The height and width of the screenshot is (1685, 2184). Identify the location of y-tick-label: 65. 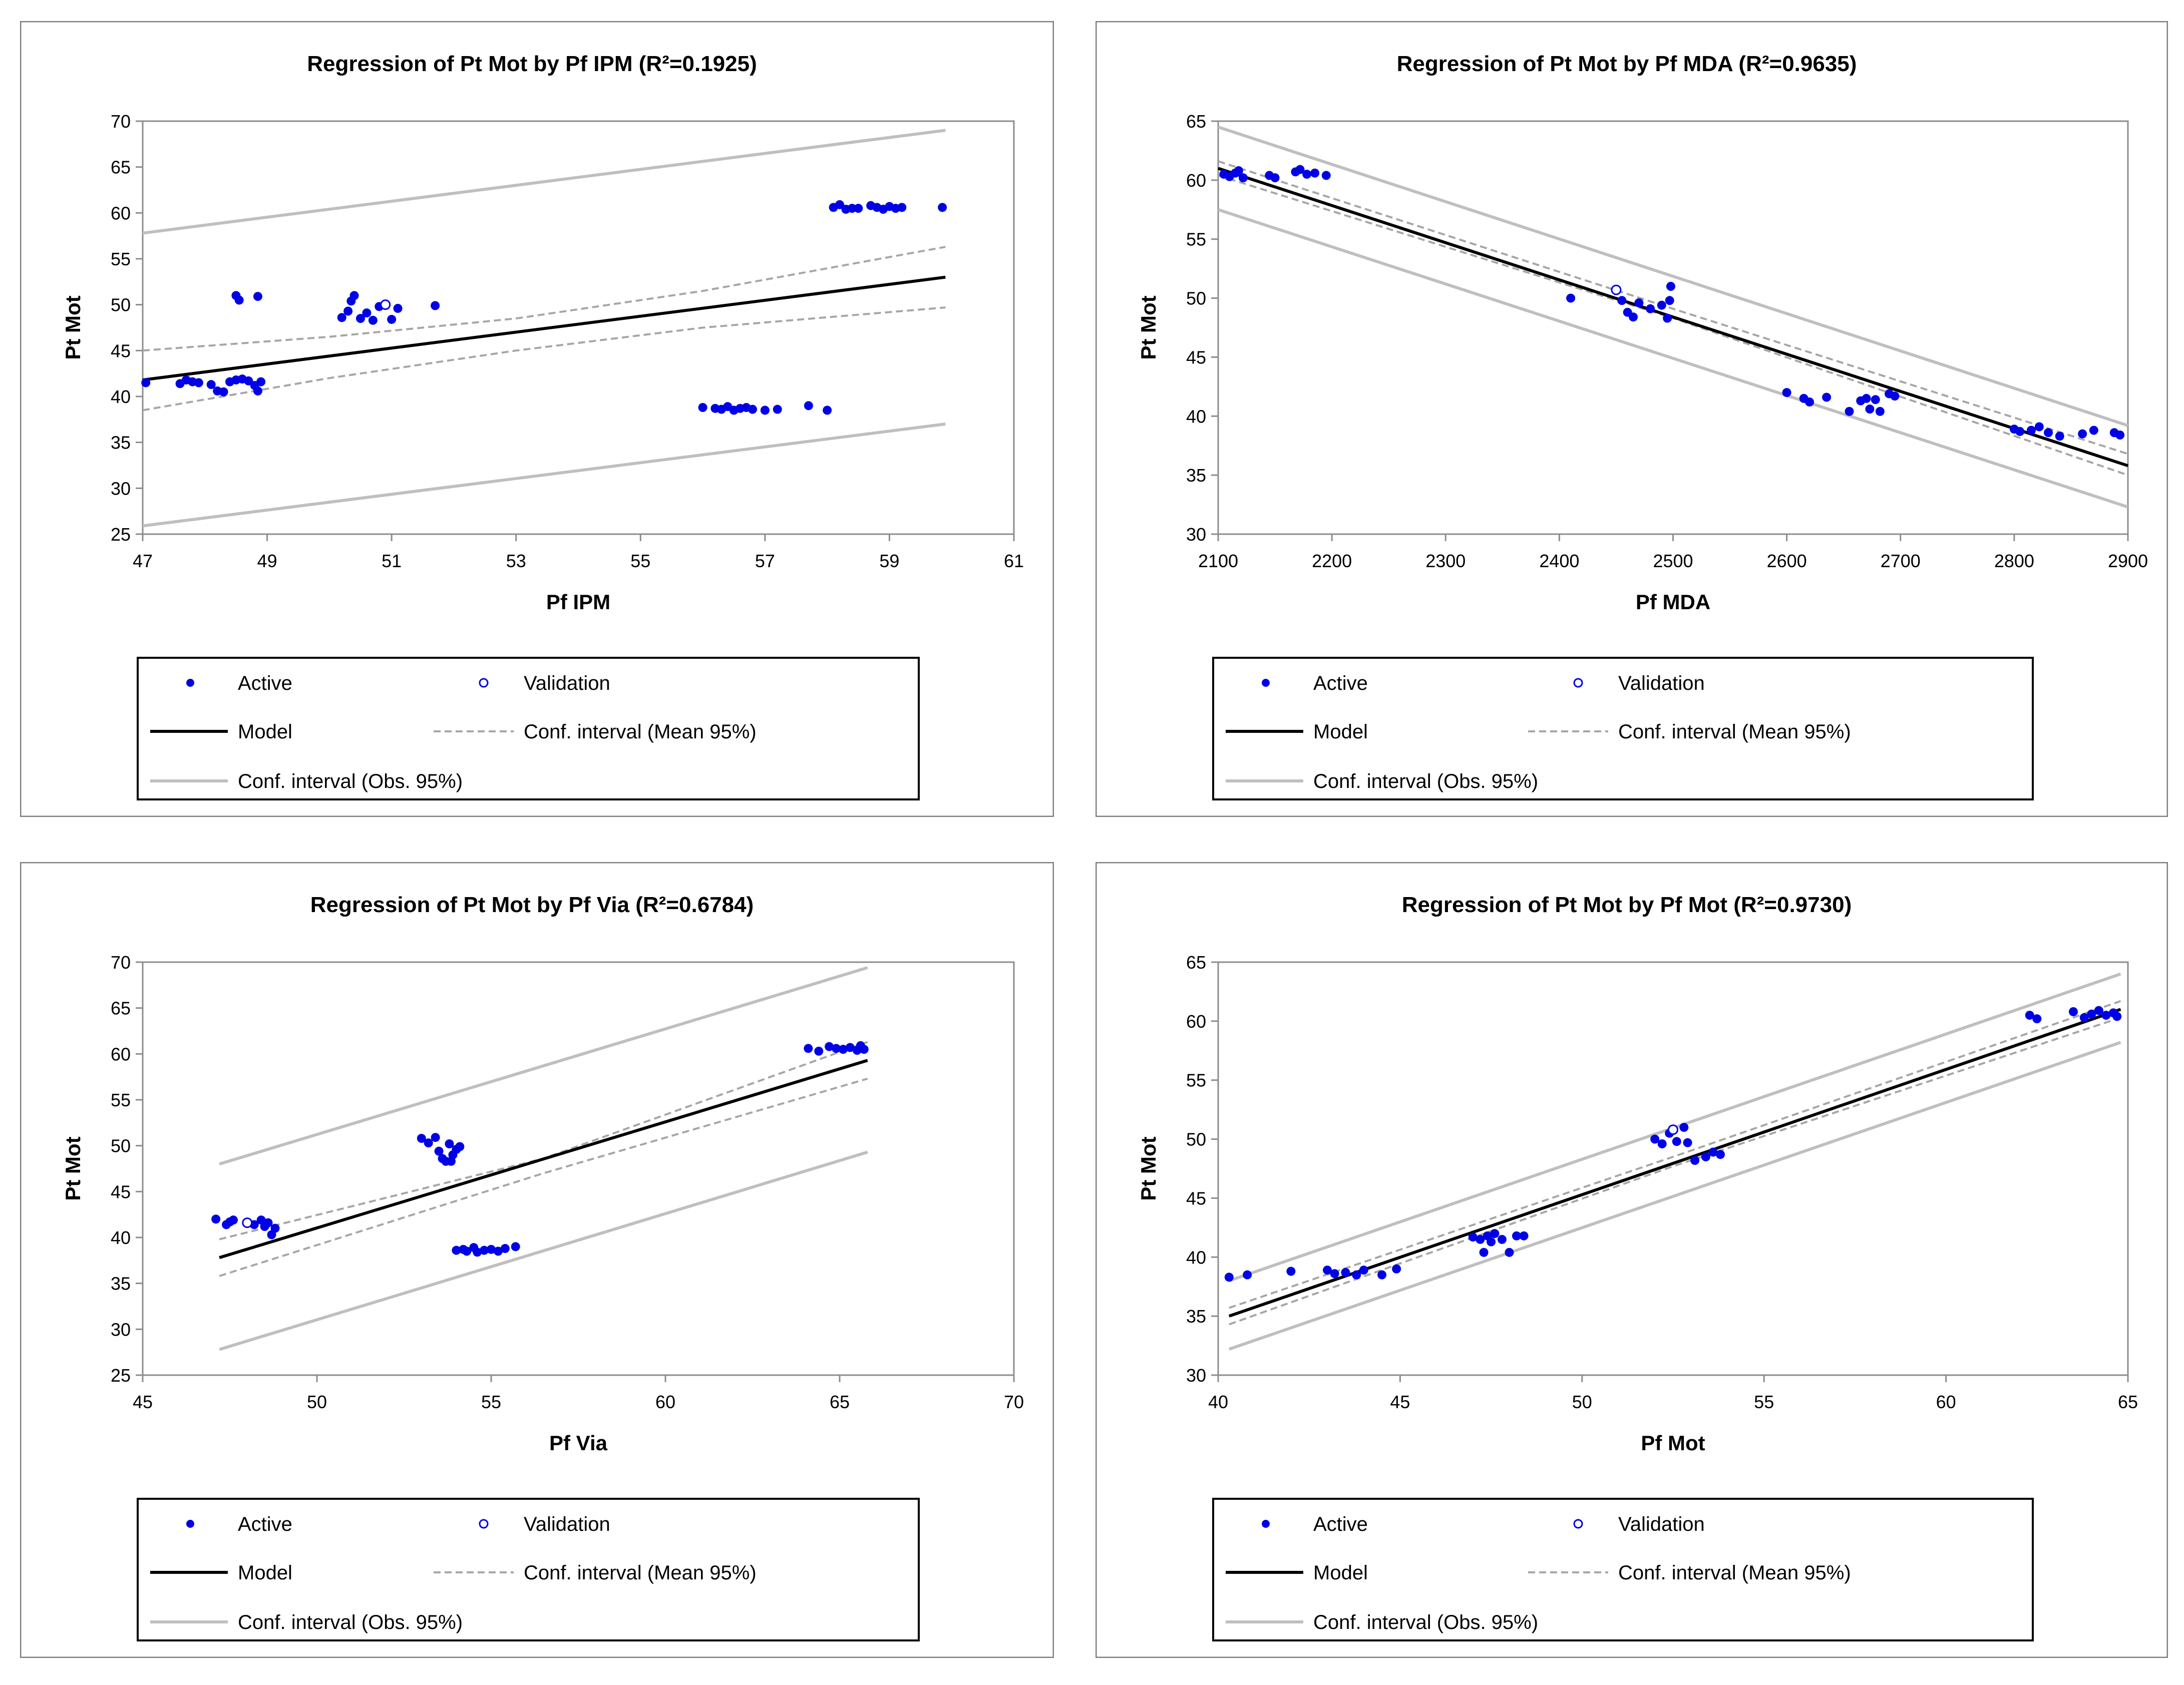
(1196, 121).